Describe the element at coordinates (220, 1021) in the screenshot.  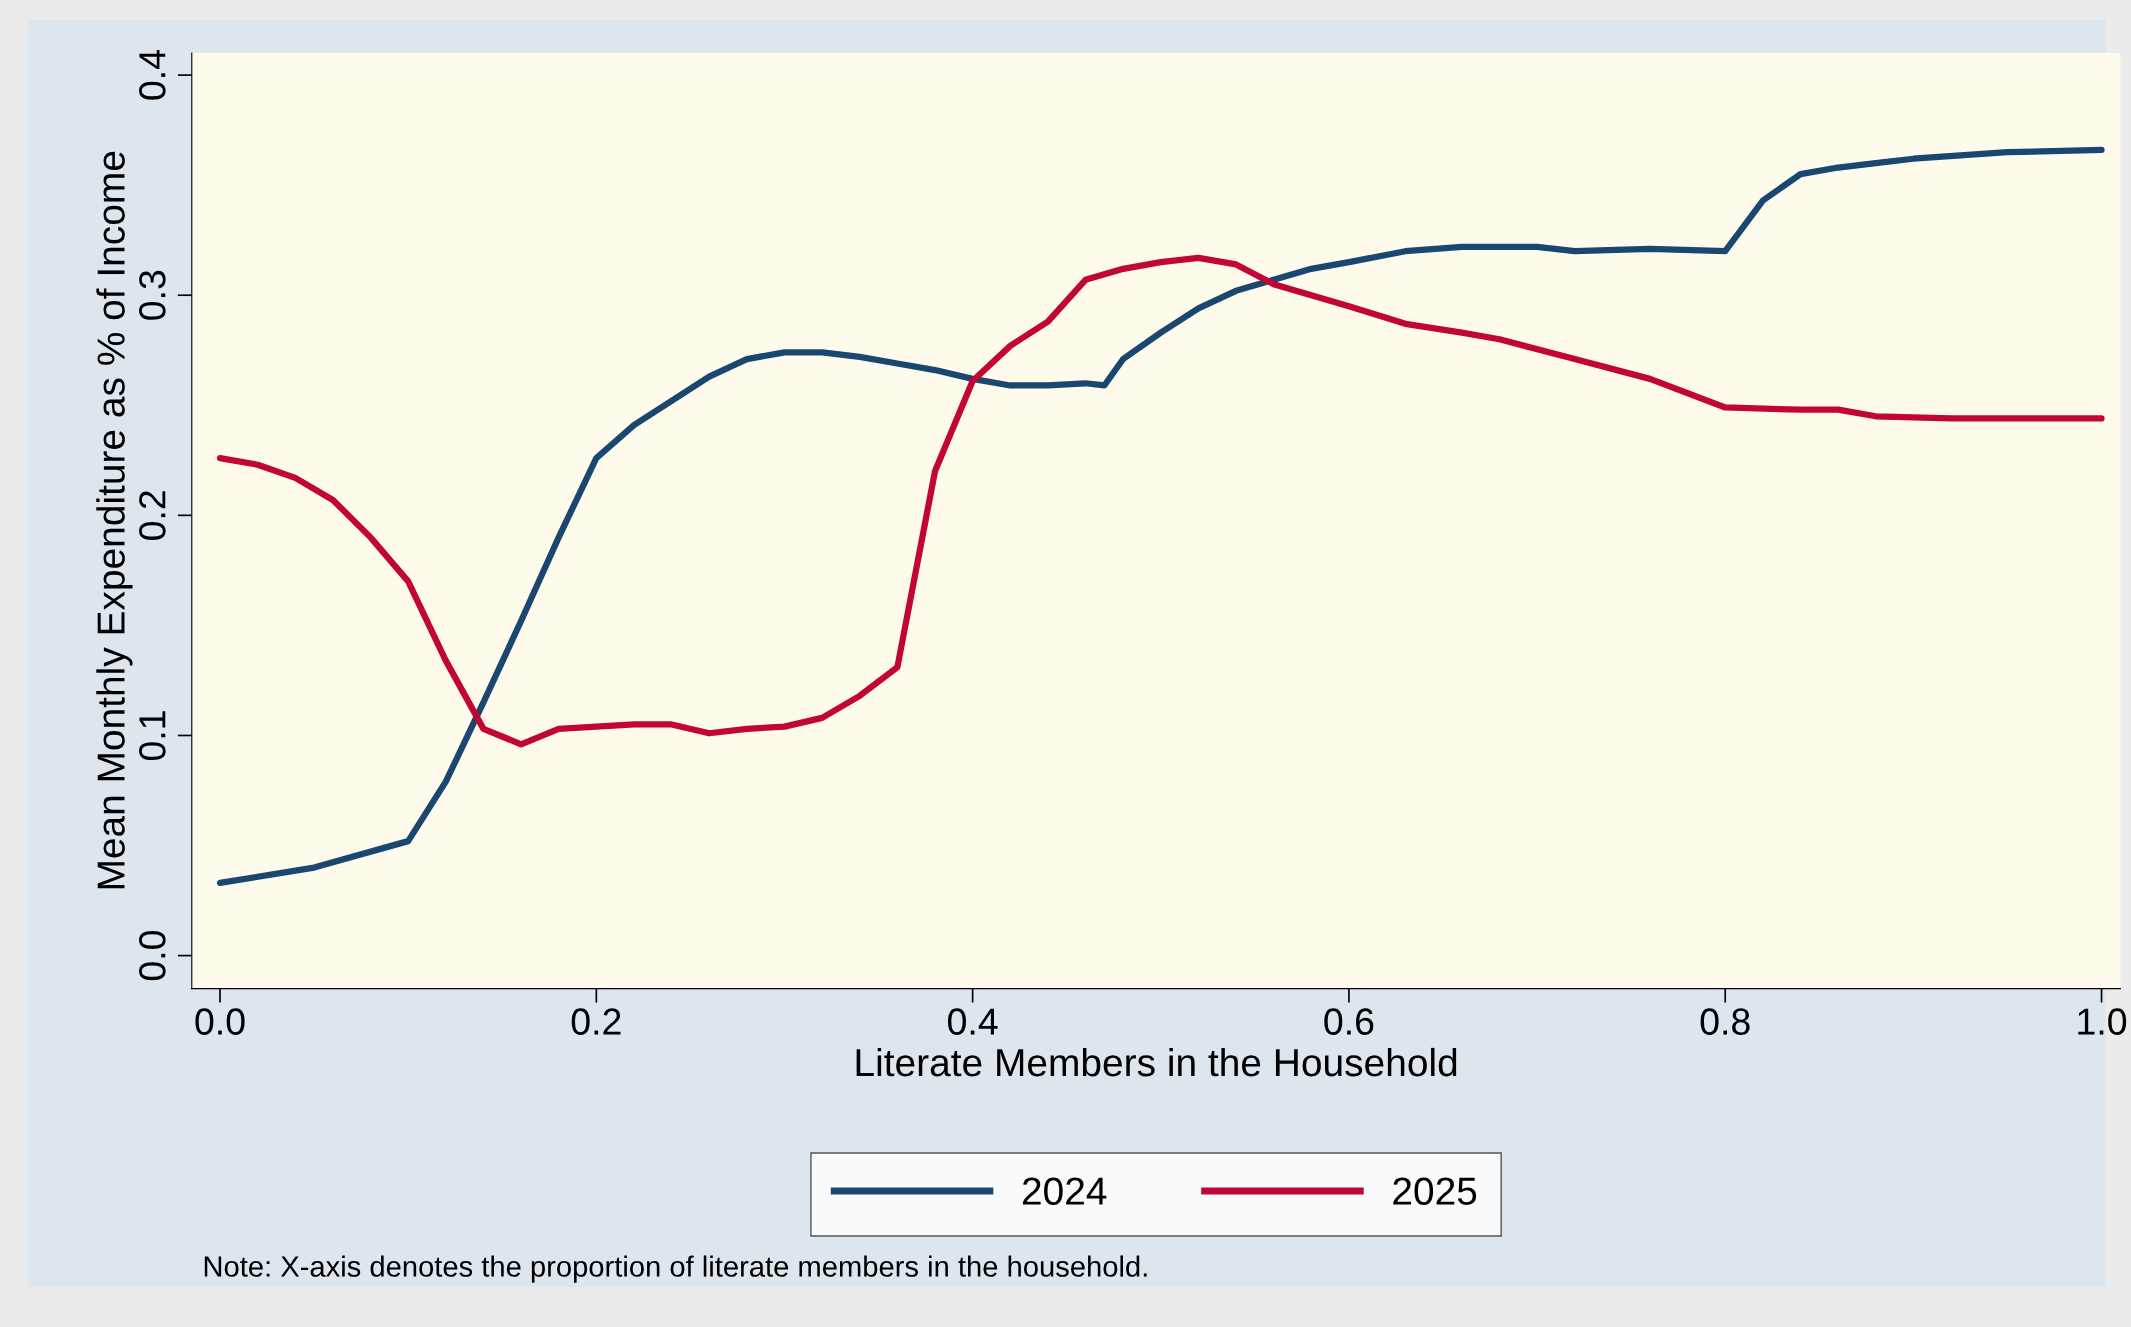
I see `x-tick-label: 0.0` at that location.